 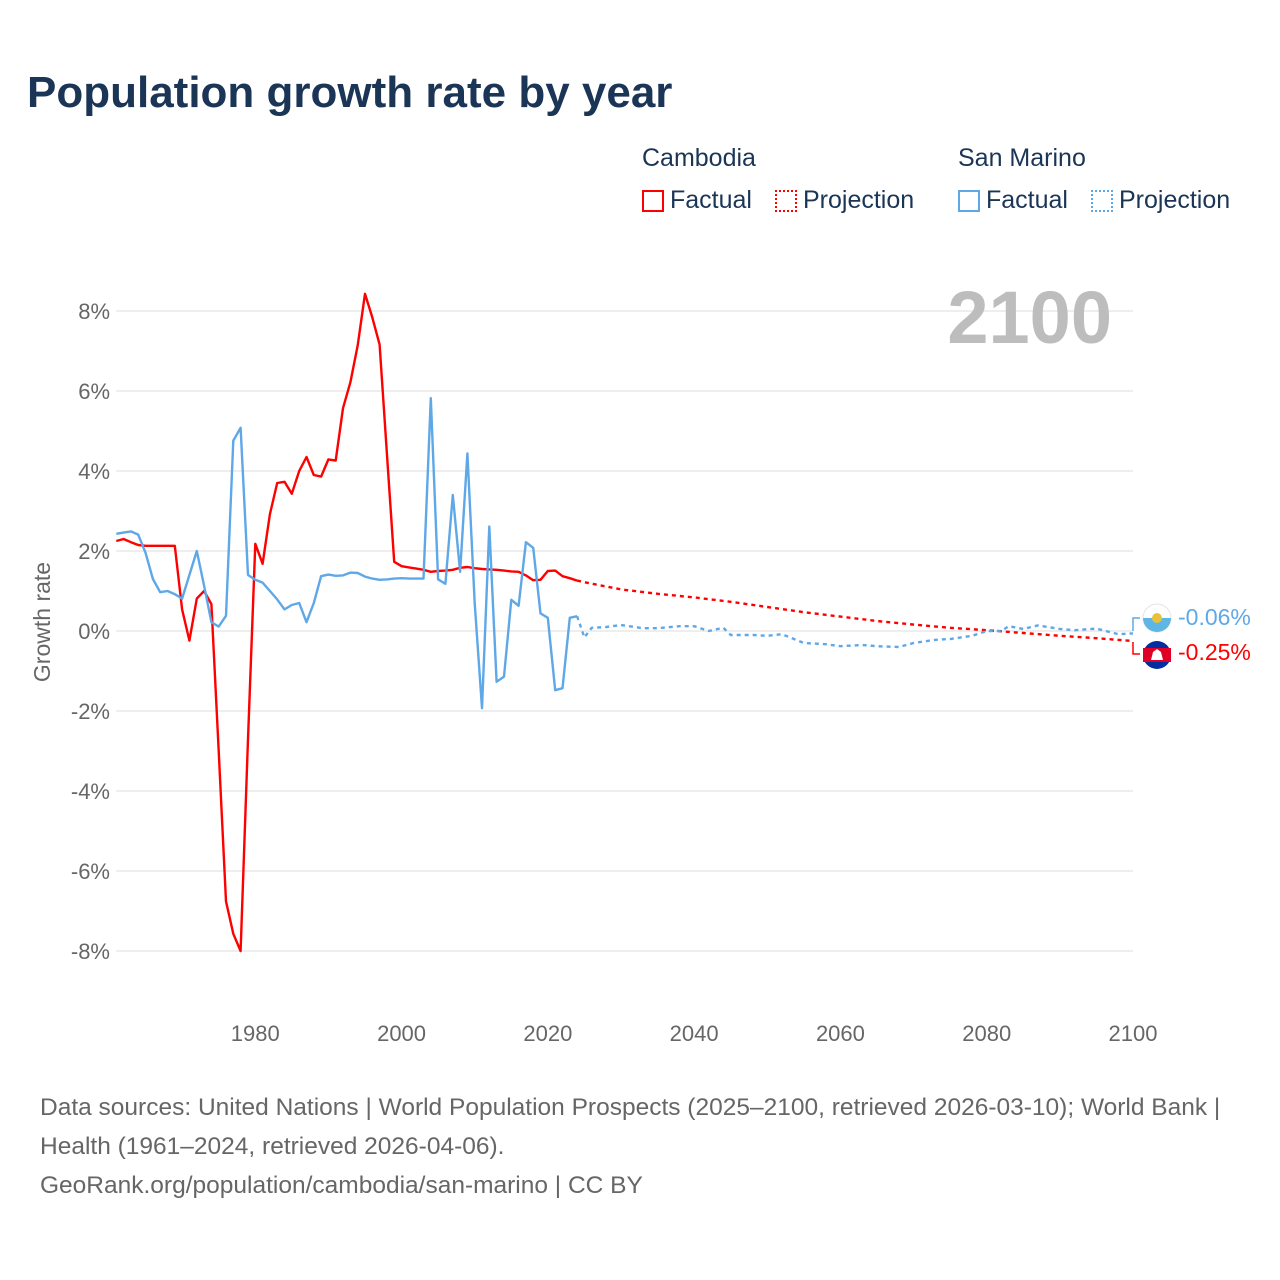 I want to click on y-tick-label: 0%, so click(x=94, y=631).